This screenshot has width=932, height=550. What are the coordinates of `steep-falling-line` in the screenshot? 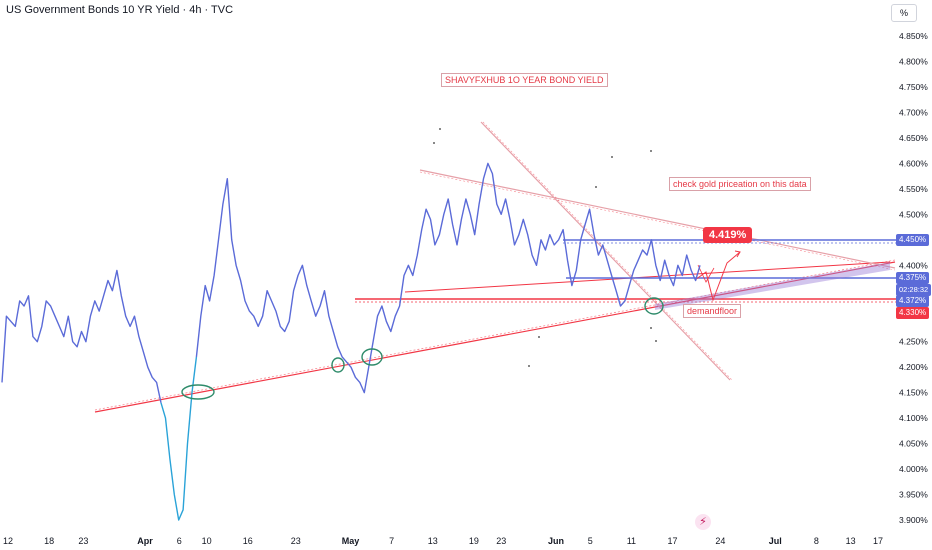 It's located at (605, 251).